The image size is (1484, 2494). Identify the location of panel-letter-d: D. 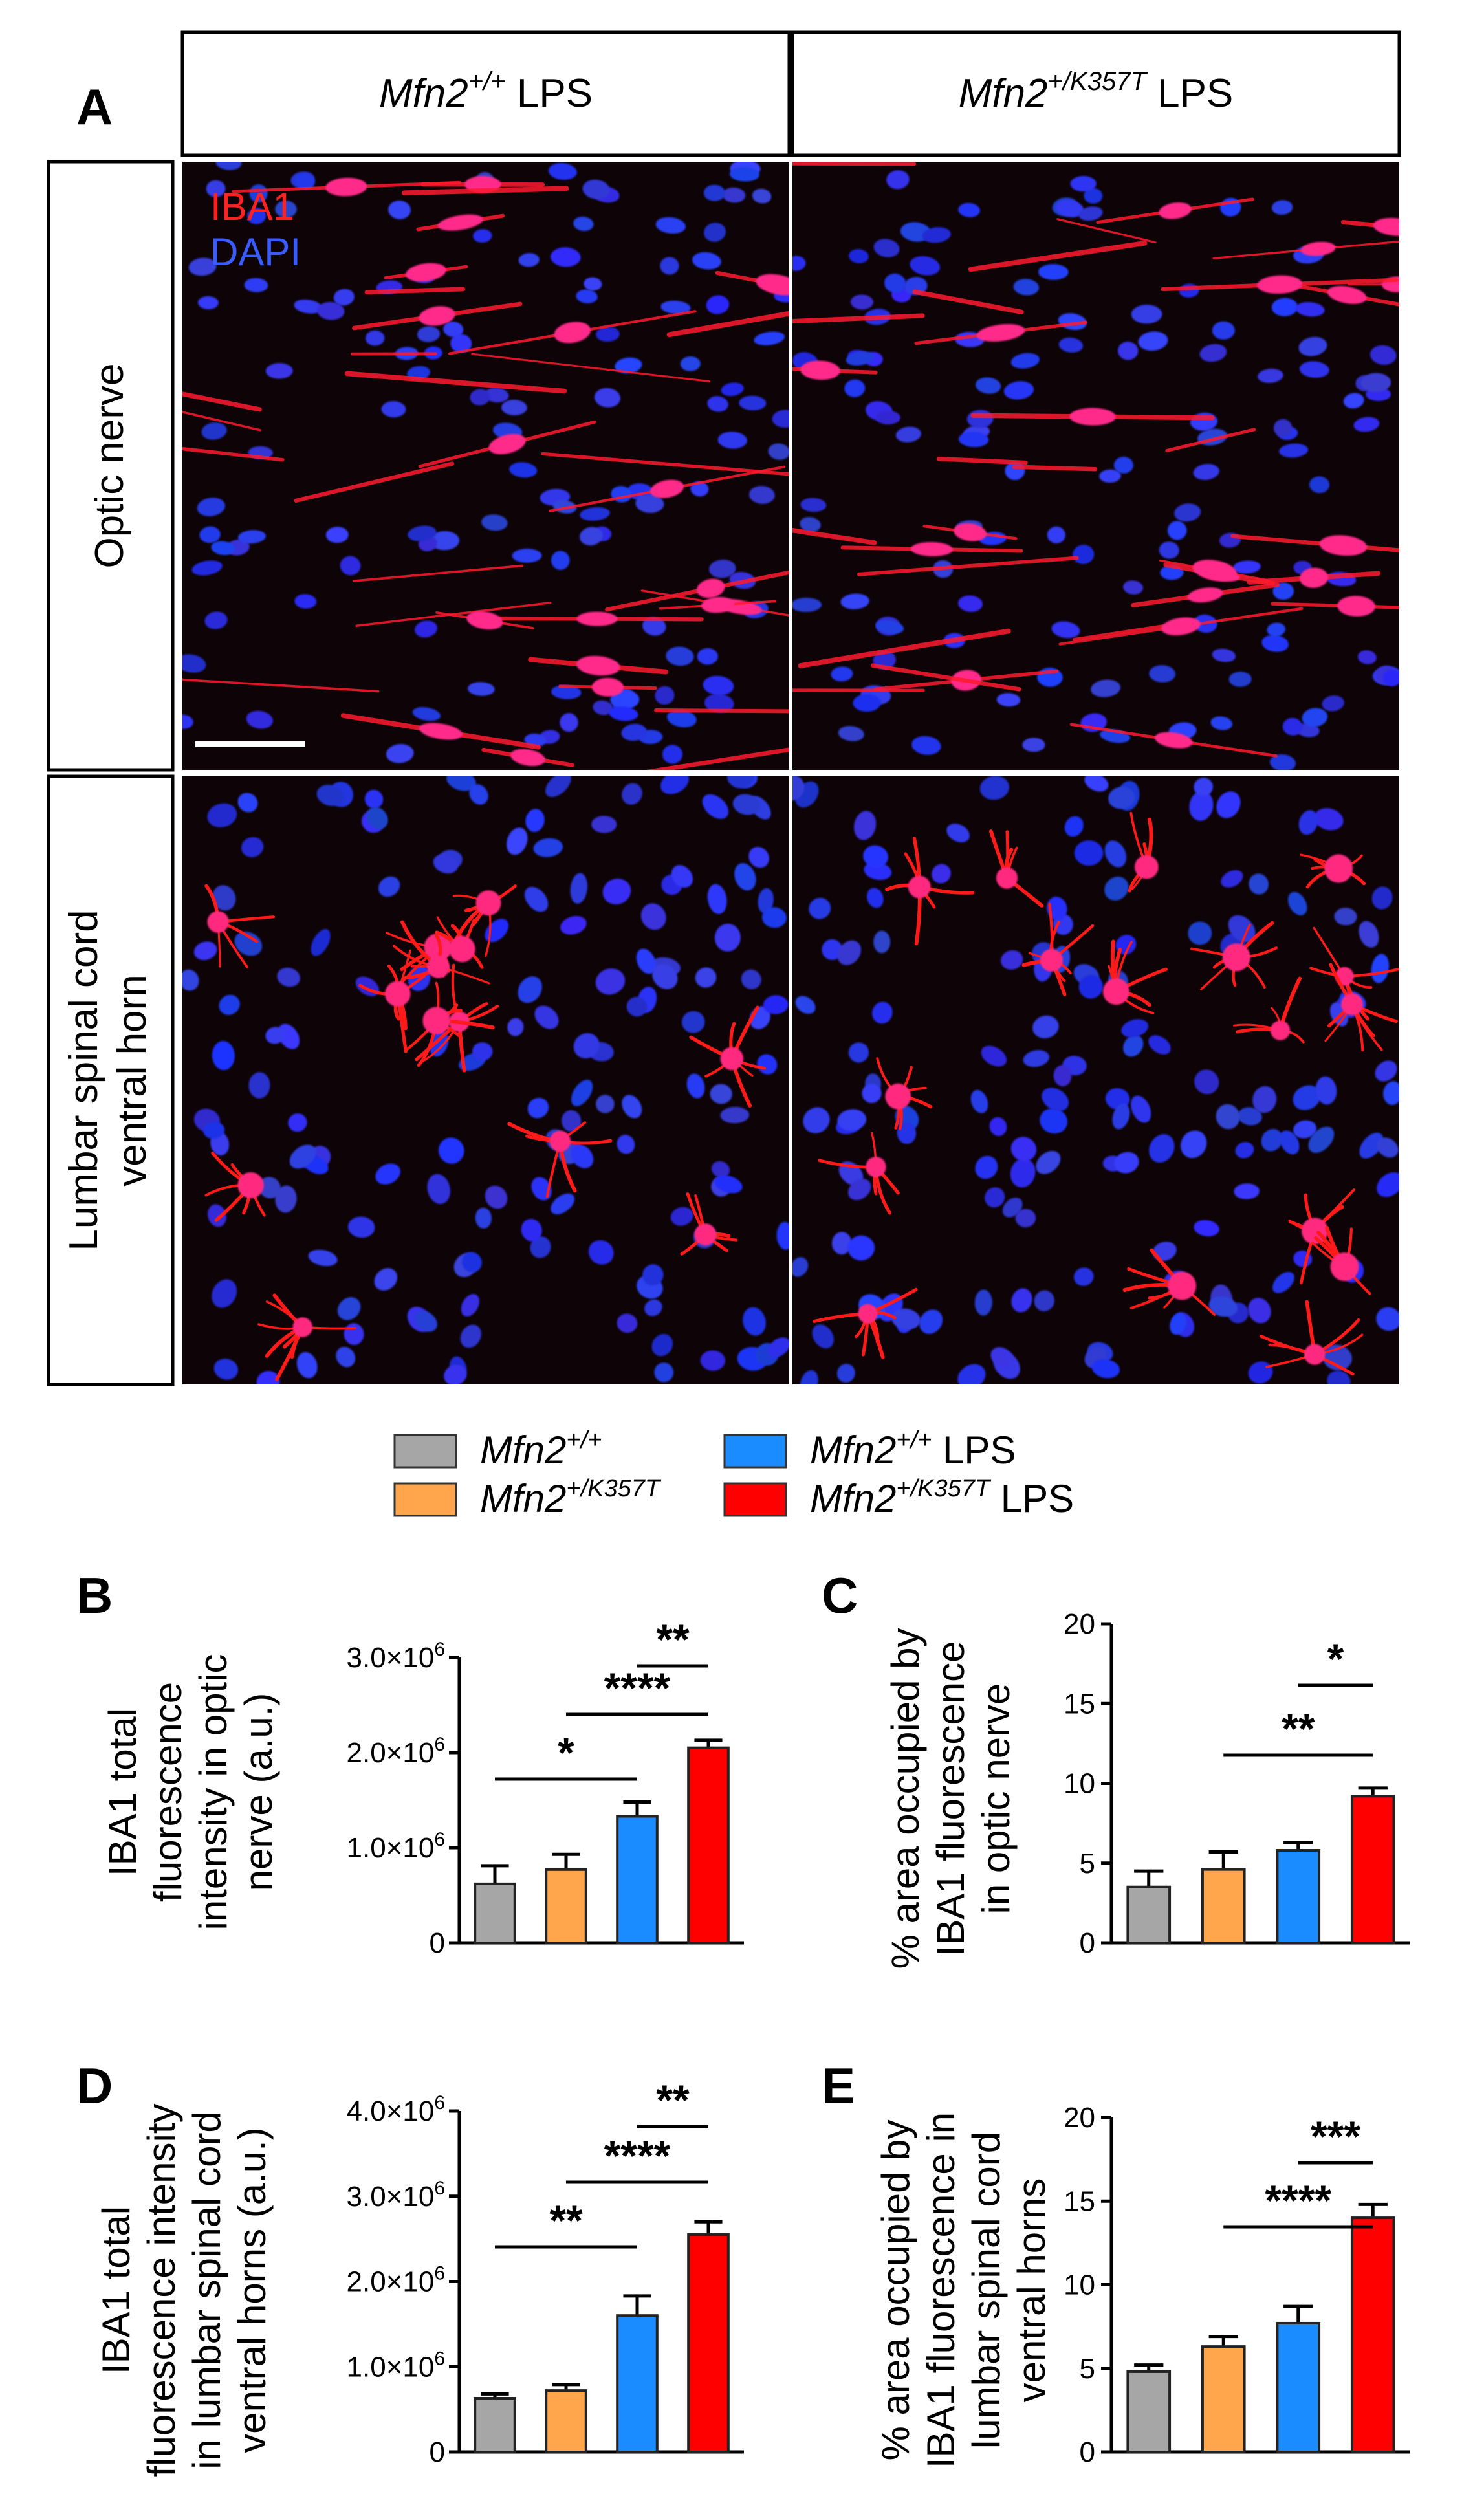
(94, 2086).